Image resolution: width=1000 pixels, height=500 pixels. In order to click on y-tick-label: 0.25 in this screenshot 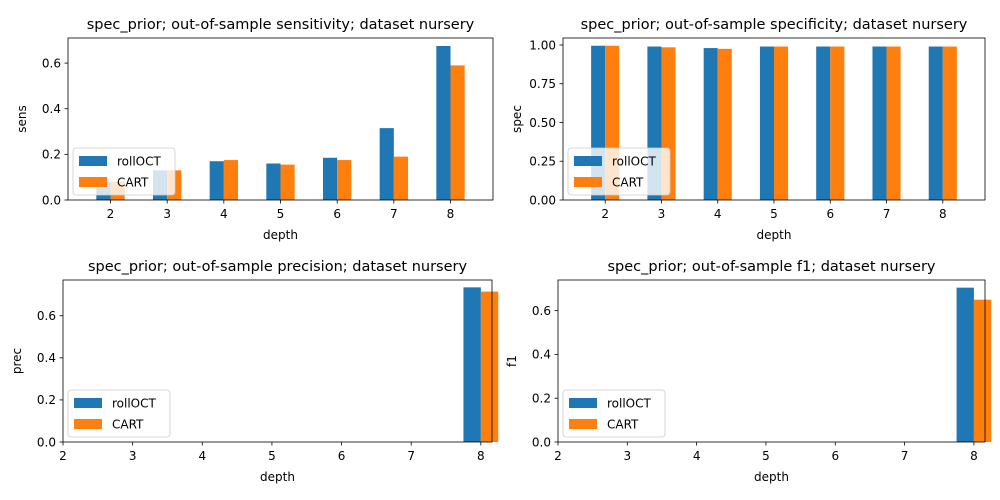, I will do `click(542, 162)`.